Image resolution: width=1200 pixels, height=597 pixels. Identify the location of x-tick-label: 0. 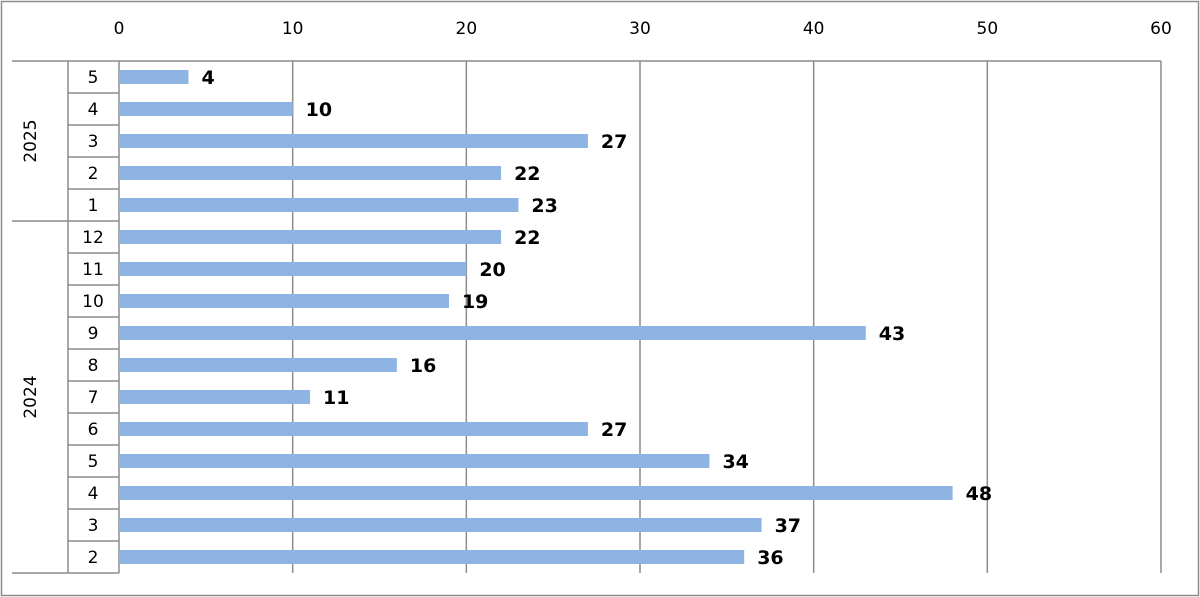
(119, 29).